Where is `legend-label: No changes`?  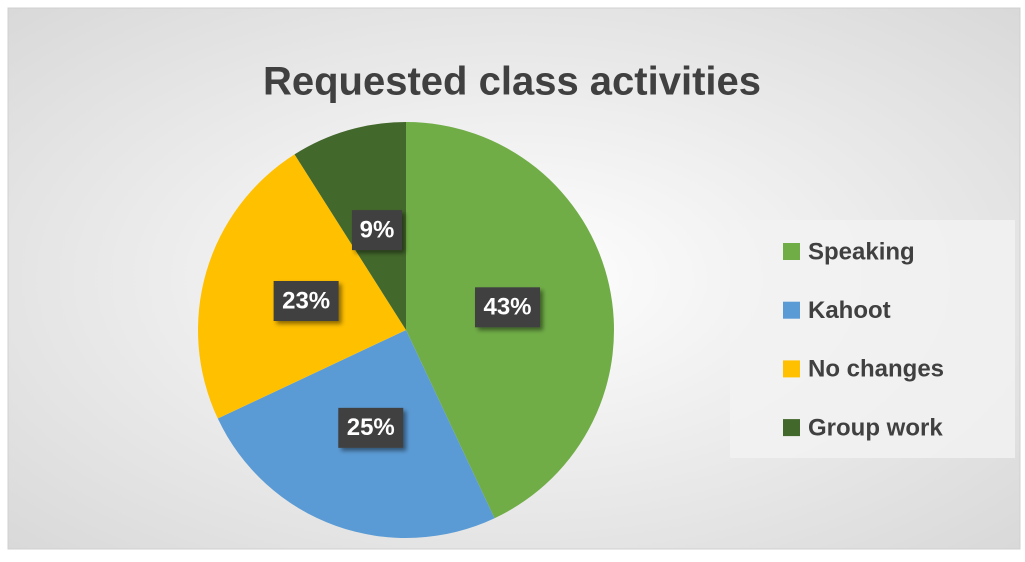 legend-label: No changes is located at coordinates (876, 369).